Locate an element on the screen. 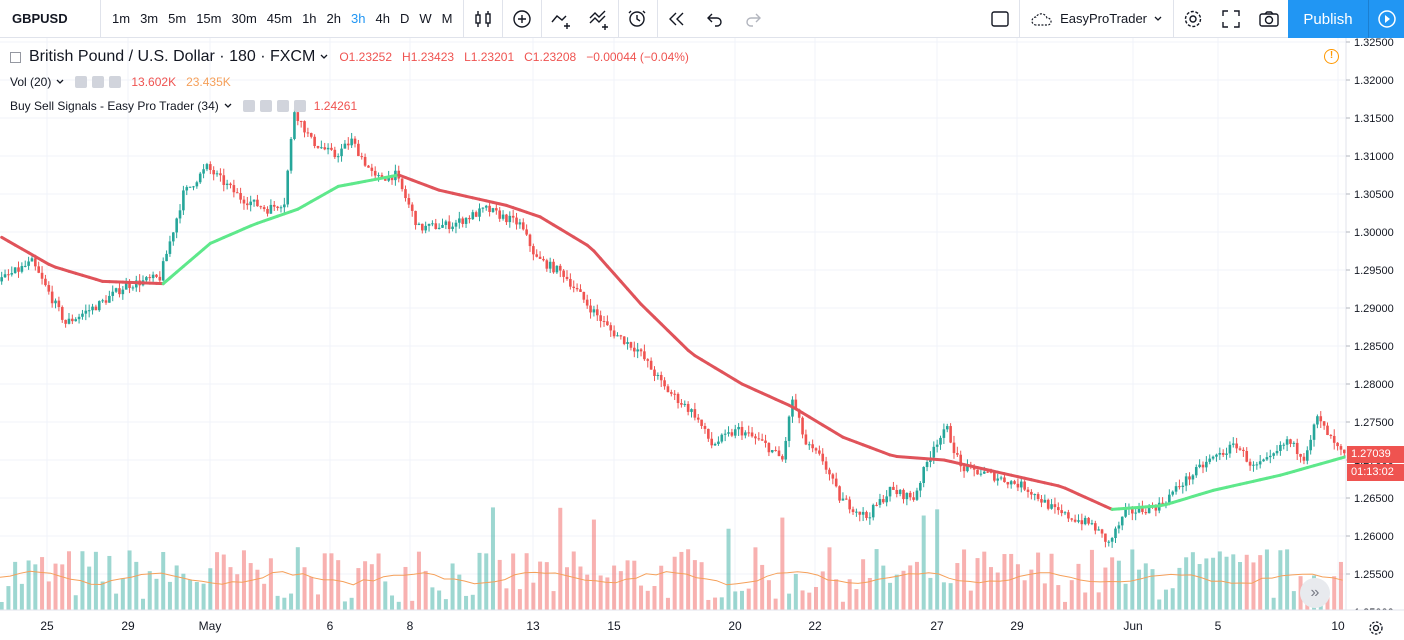 The image size is (1404, 640). timeframe-M: M is located at coordinates (447, 18).